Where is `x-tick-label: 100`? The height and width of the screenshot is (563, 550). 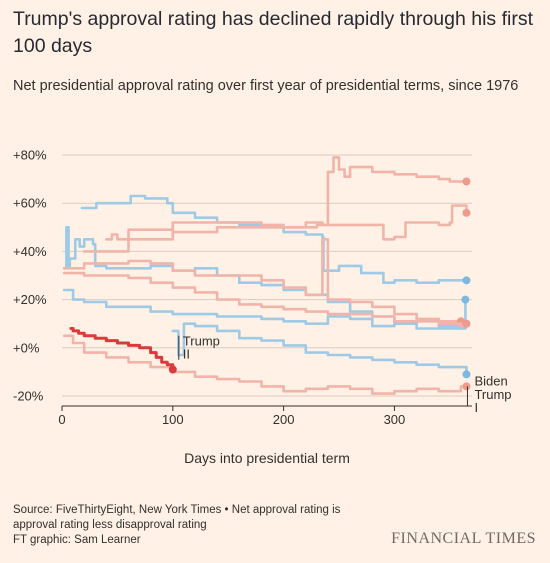
x-tick-label: 100 is located at coordinates (173, 419).